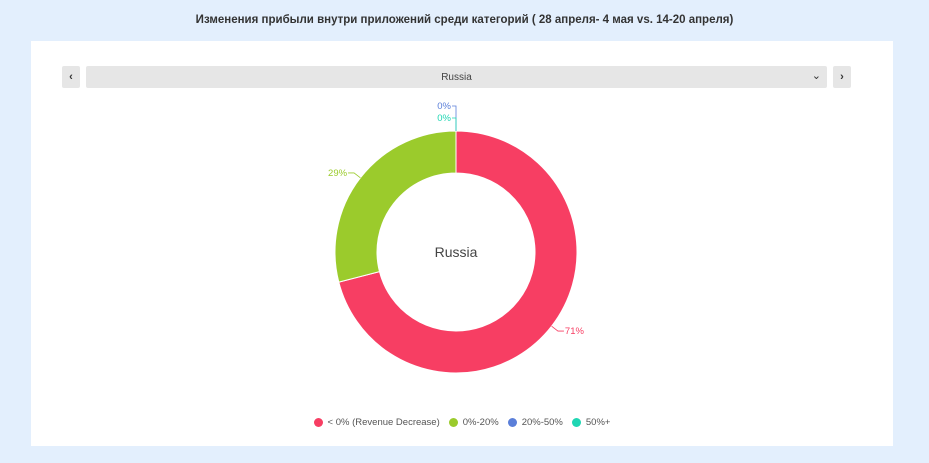 This screenshot has height=463, width=929. What do you see at coordinates (480, 422) in the screenshot?
I see `legend-label: 0%-20%` at bounding box center [480, 422].